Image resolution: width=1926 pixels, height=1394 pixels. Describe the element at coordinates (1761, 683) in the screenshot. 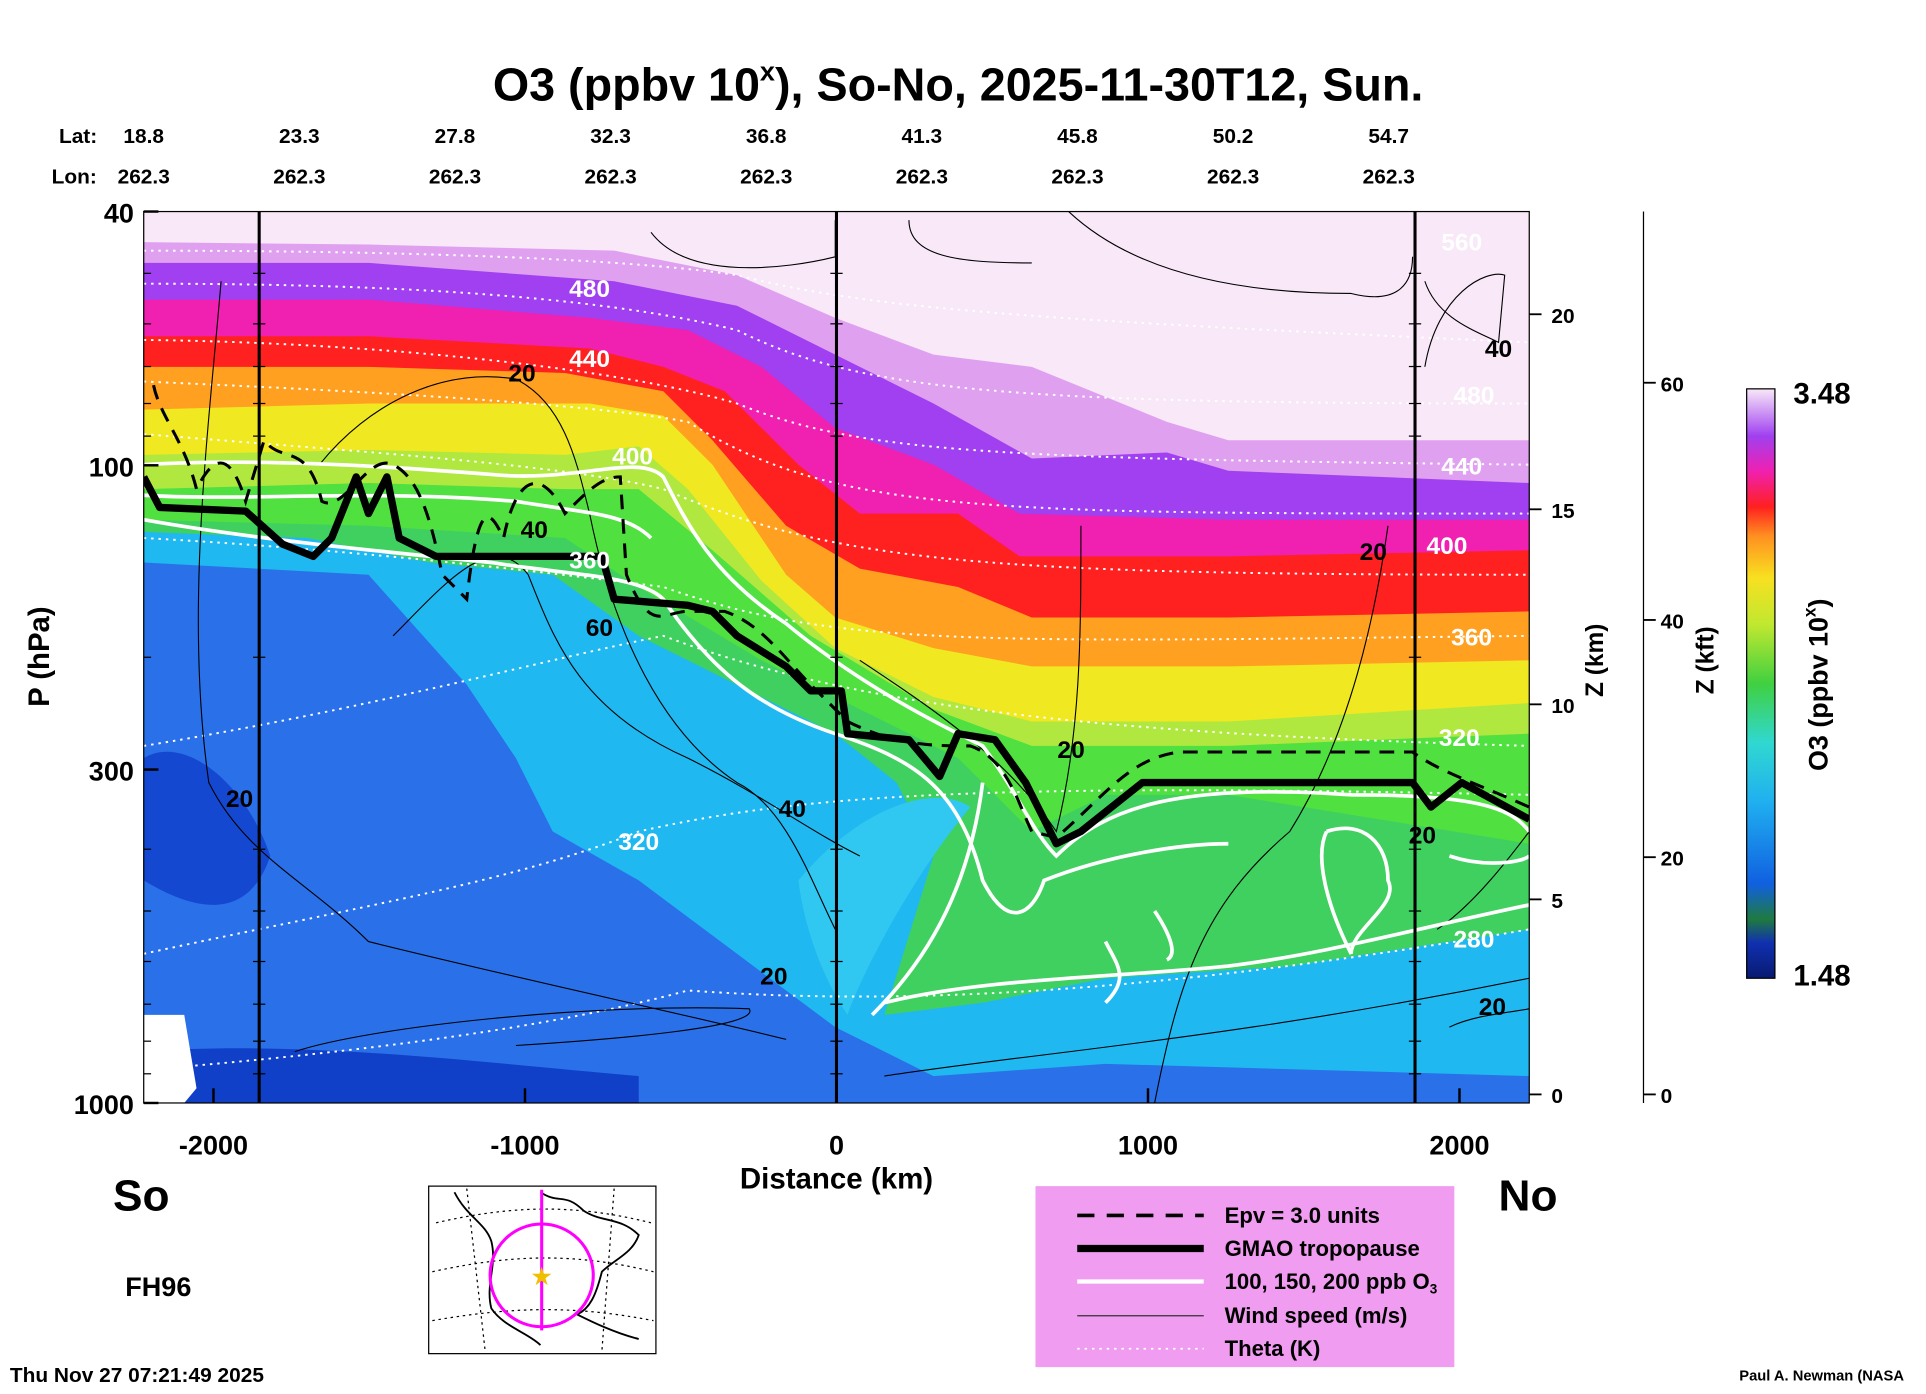

I see `colorbar` at that location.